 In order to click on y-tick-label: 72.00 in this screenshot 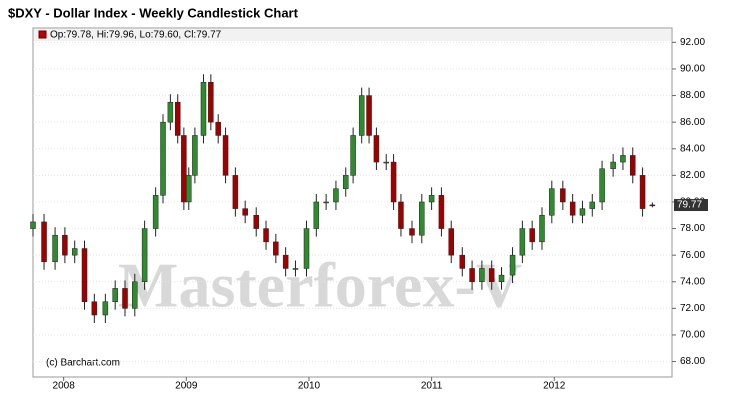, I will do `click(692, 308)`.